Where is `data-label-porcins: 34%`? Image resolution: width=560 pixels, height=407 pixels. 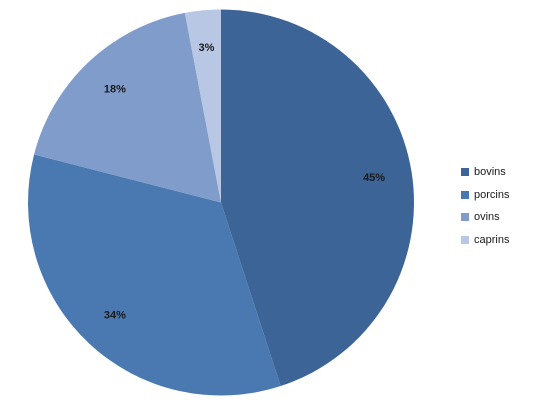 data-label-porcins: 34% is located at coordinates (115, 315).